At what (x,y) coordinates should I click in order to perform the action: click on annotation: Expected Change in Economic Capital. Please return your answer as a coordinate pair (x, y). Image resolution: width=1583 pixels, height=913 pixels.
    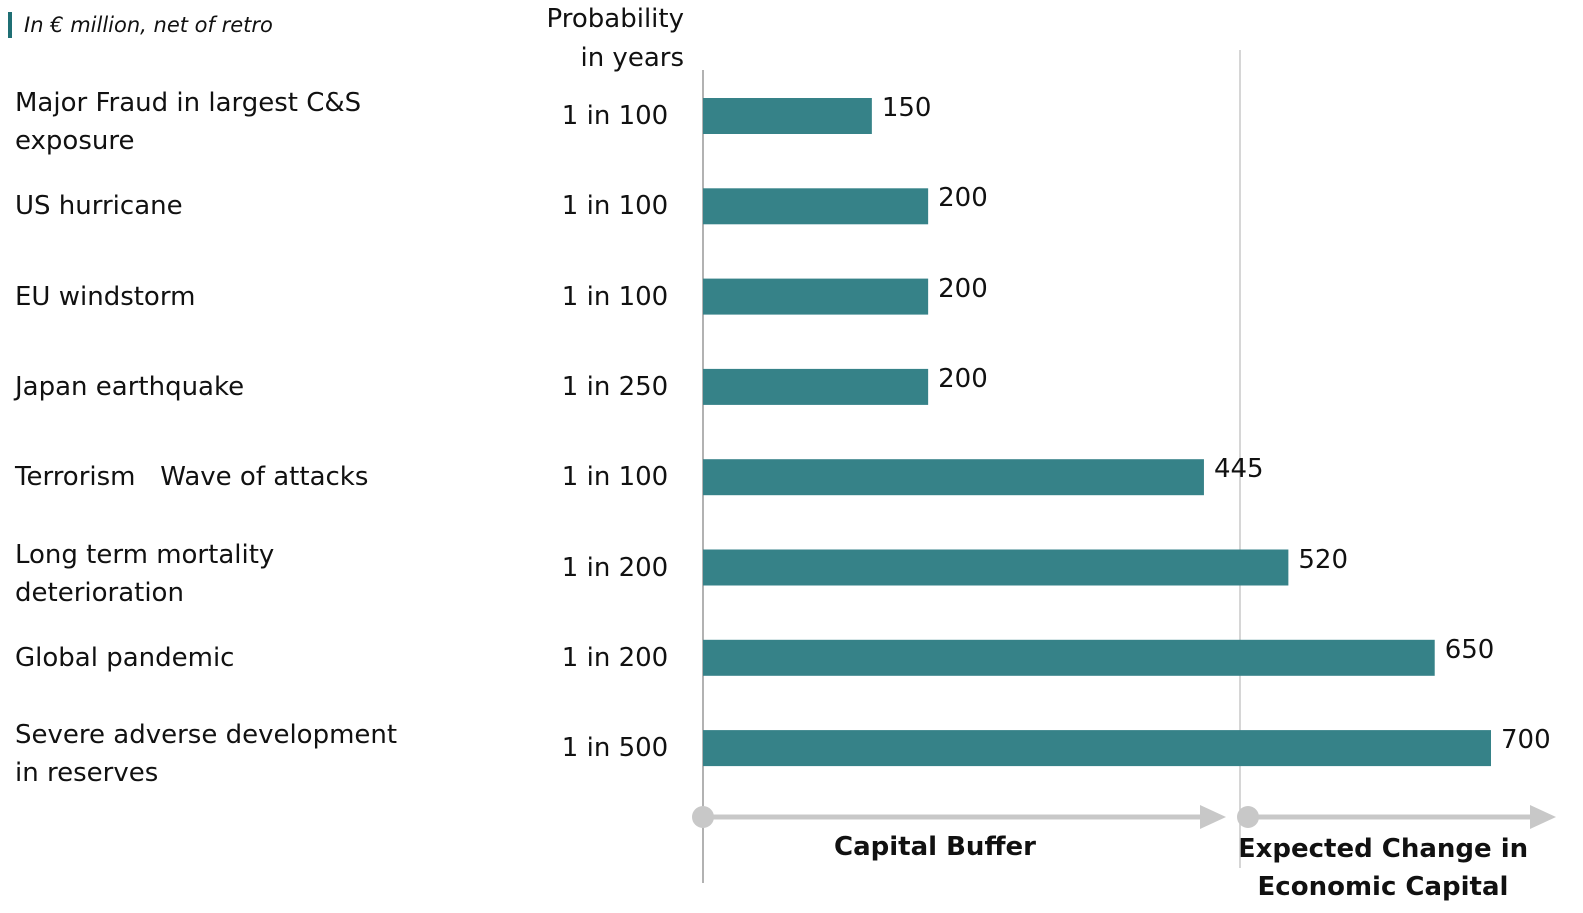
    Looking at the image, I should click on (1387, 868).